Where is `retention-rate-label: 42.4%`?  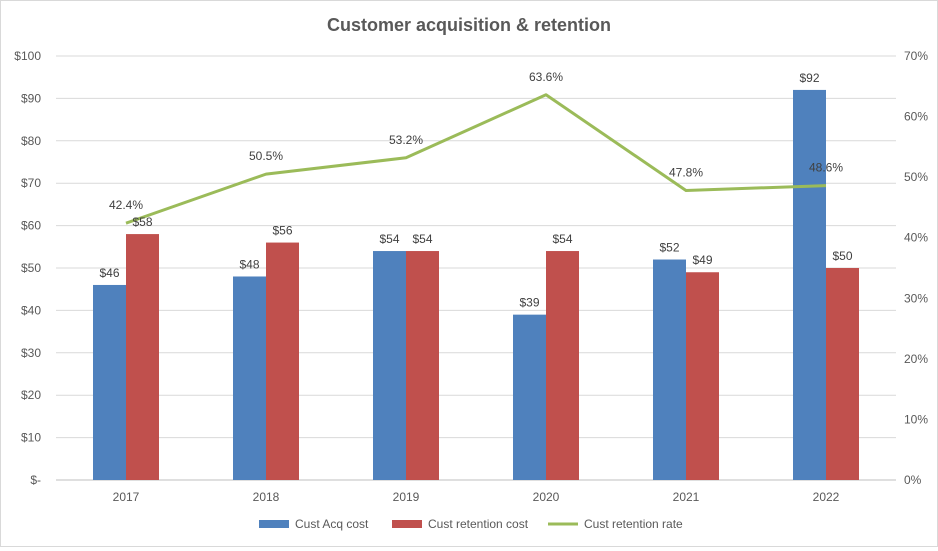 retention-rate-label: 42.4% is located at coordinates (126, 205).